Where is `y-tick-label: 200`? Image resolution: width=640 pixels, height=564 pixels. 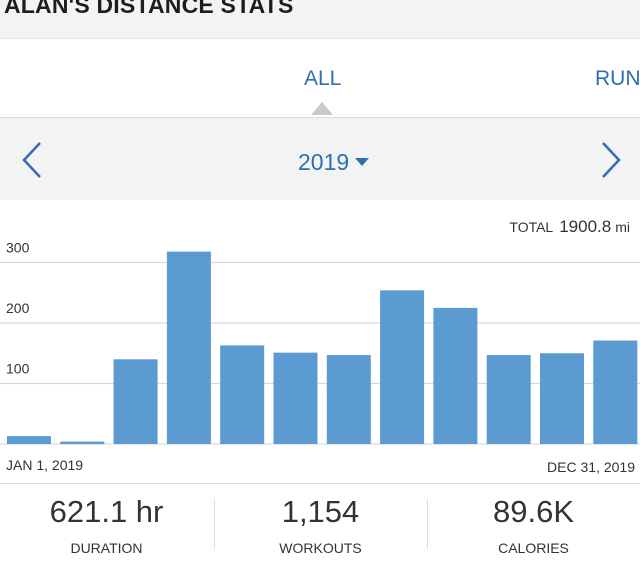
y-tick-label: 200 is located at coordinates (18, 308).